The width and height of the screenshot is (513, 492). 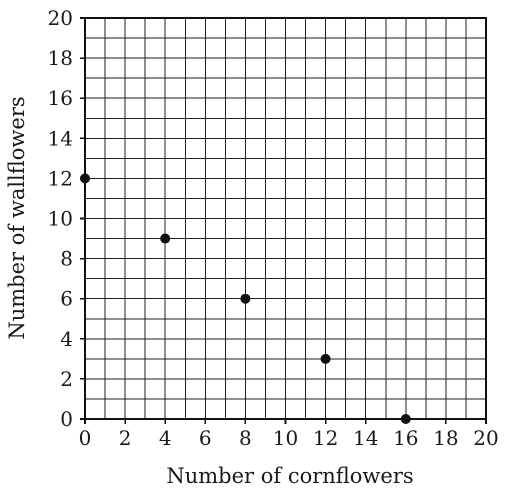 What do you see at coordinates (445, 438) in the screenshot?
I see `x-tick-label: 18` at bounding box center [445, 438].